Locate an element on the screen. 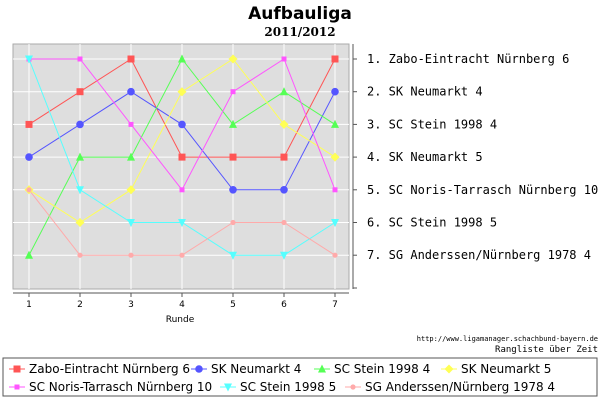 The width and height of the screenshot is (600, 400). x-axis-title: Runde is located at coordinates (180, 320).